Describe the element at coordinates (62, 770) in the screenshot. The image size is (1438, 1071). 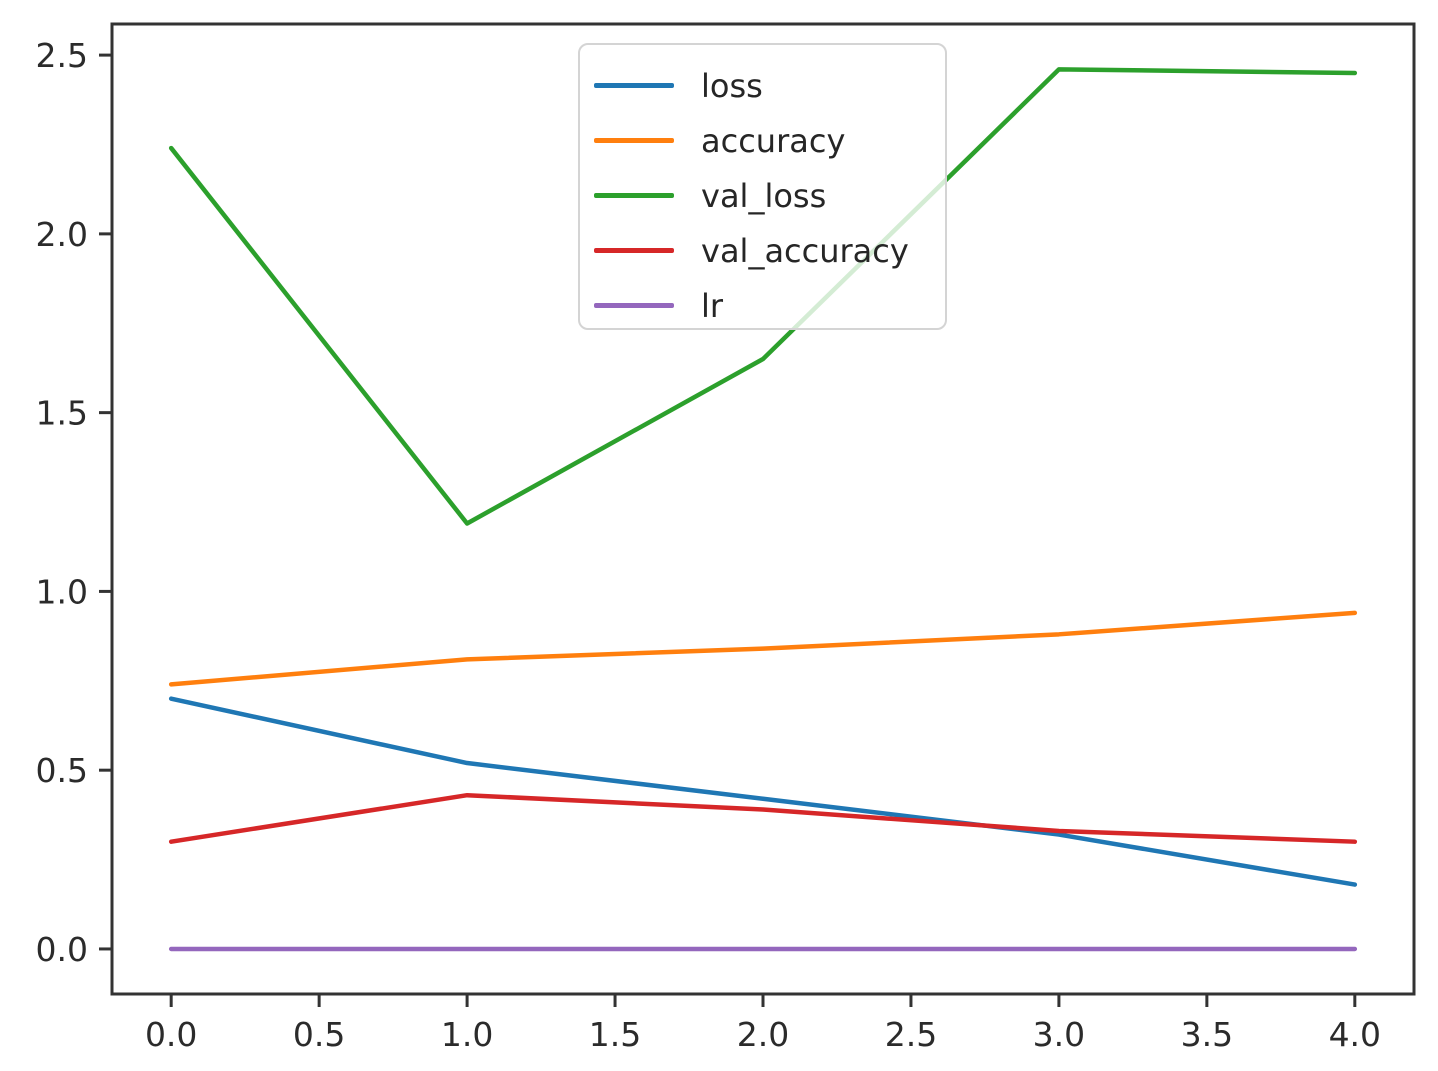
I see `y-tick-label: 0.5` at that location.